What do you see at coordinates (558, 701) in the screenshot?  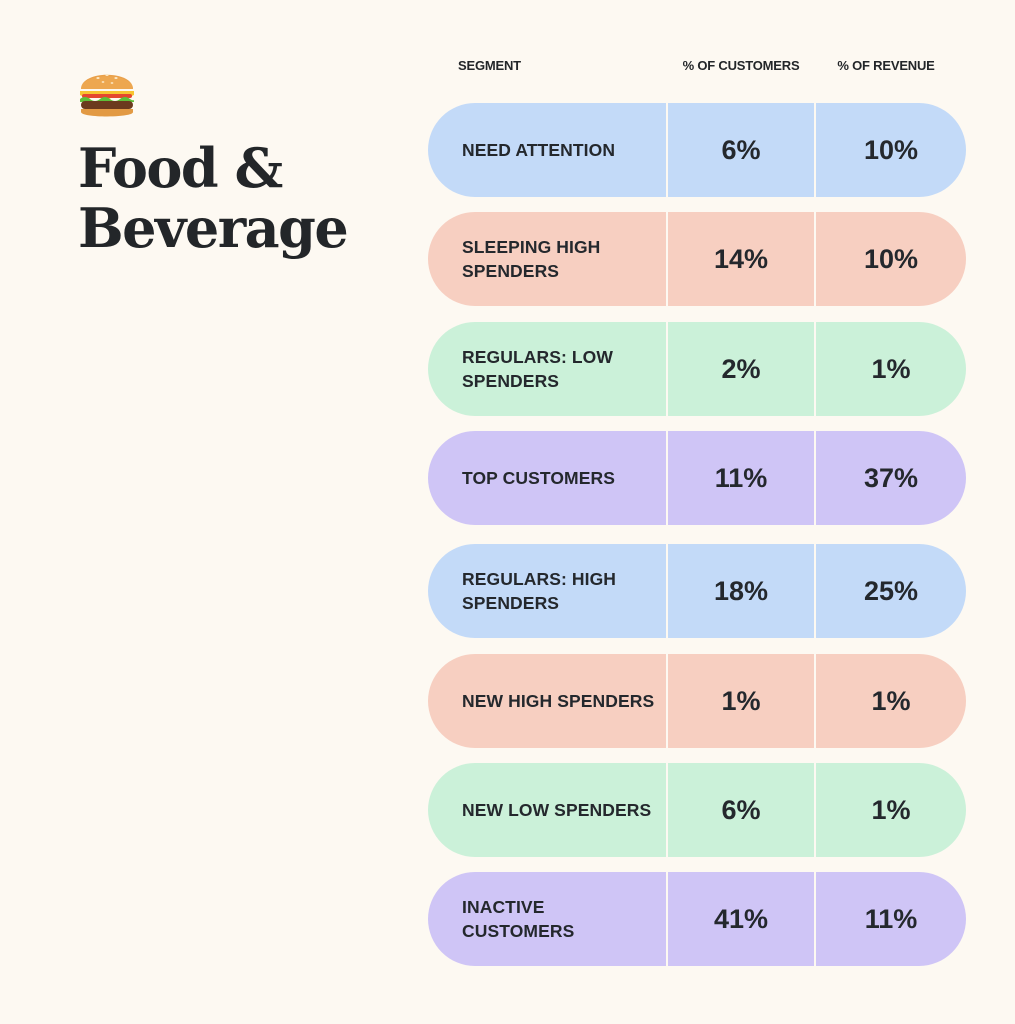 I see `segment-label: NEW HIGH SPENDERS` at bounding box center [558, 701].